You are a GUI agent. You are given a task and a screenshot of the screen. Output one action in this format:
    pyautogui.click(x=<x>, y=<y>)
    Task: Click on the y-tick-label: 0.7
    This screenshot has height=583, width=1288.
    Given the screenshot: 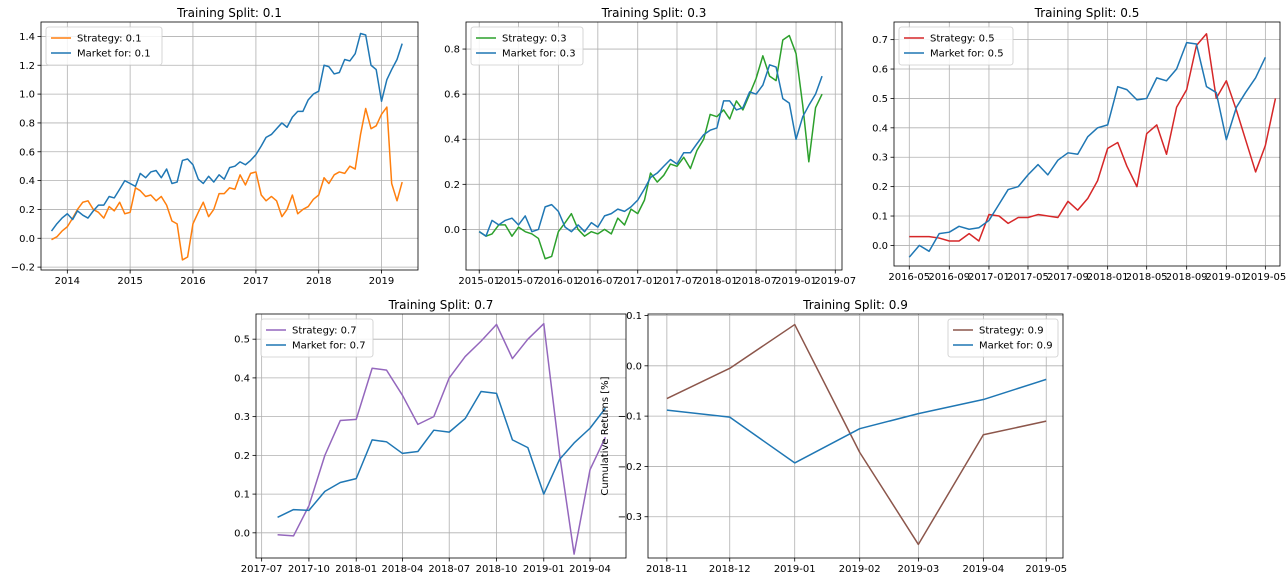 What is the action you would take?
    pyautogui.click(x=880, y=40)
    